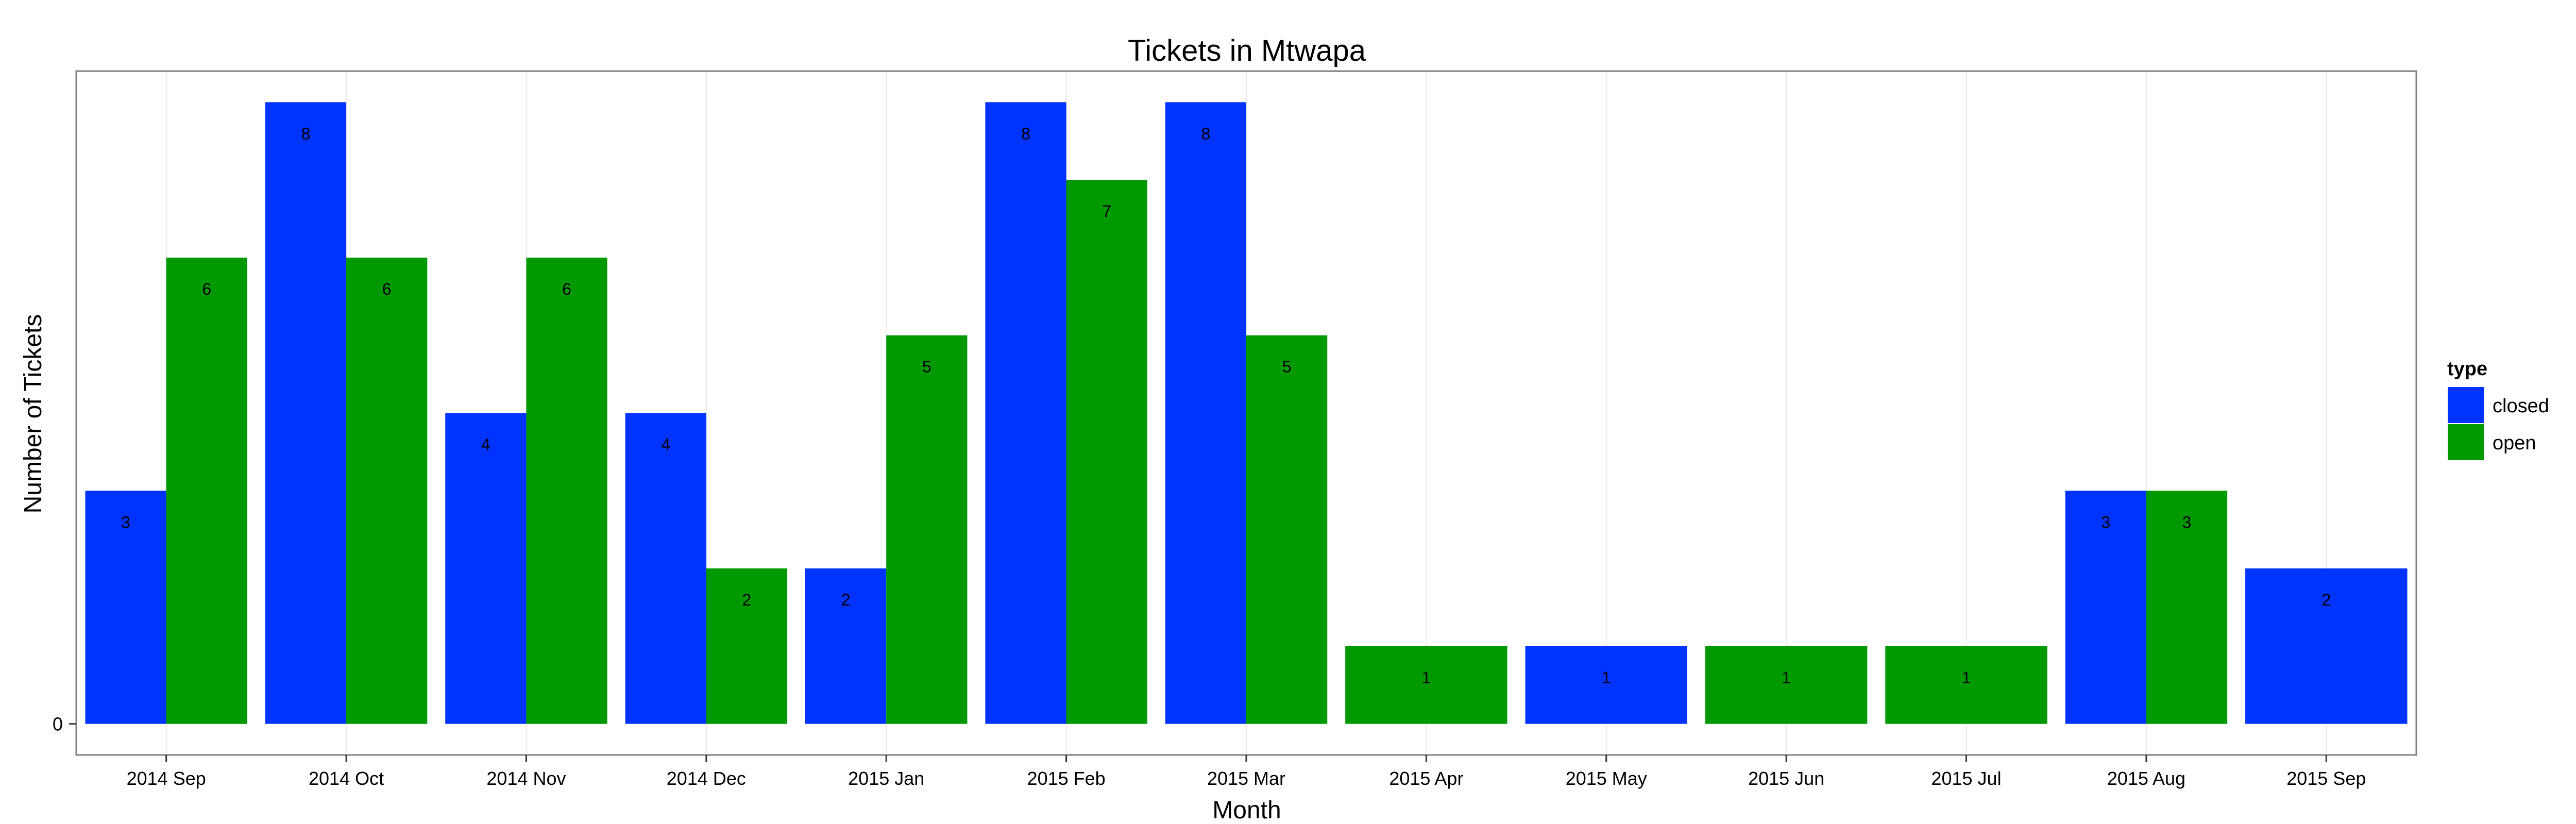 This screenshot has height=824, width=2576. I want to click on legend-label-closed: closed, so click(2521, 406).